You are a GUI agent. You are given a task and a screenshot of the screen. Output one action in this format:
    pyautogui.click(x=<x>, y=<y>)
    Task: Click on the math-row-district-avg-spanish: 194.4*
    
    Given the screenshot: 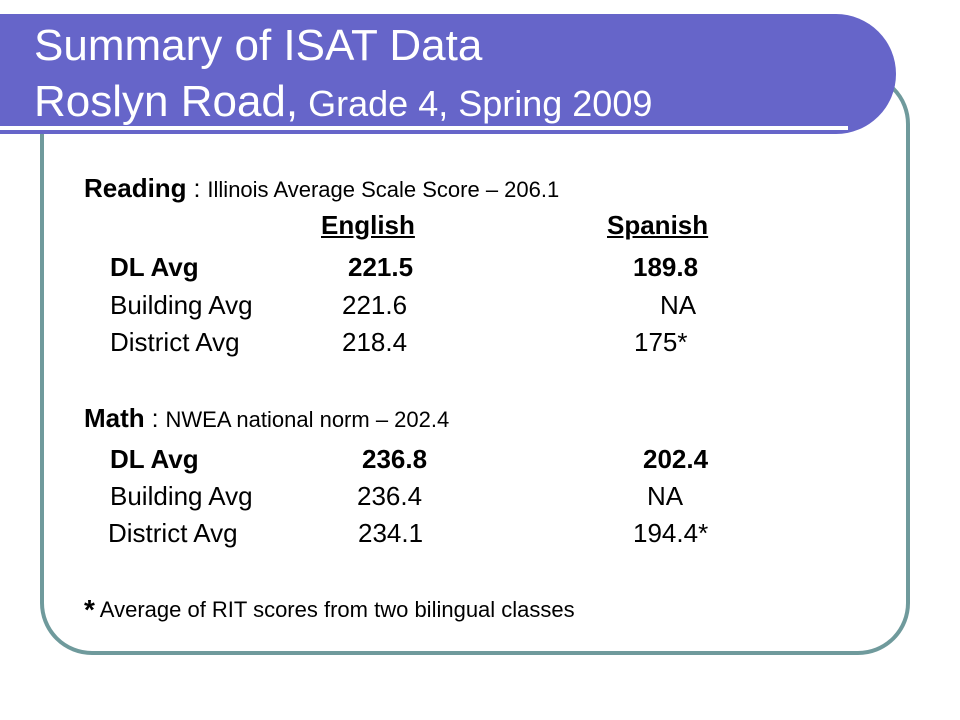 What is the action you would take?
    pyautogui.click(x=671, y=533)
    